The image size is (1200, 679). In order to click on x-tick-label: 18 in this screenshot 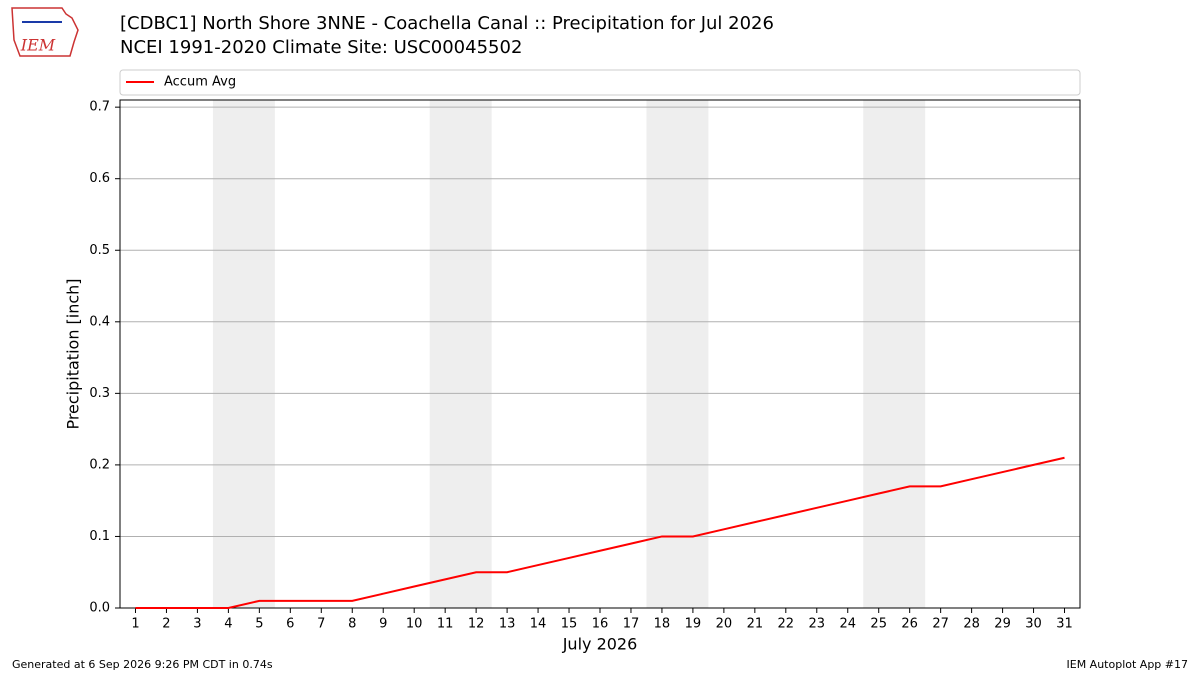, I will do `click(662, 624)`.